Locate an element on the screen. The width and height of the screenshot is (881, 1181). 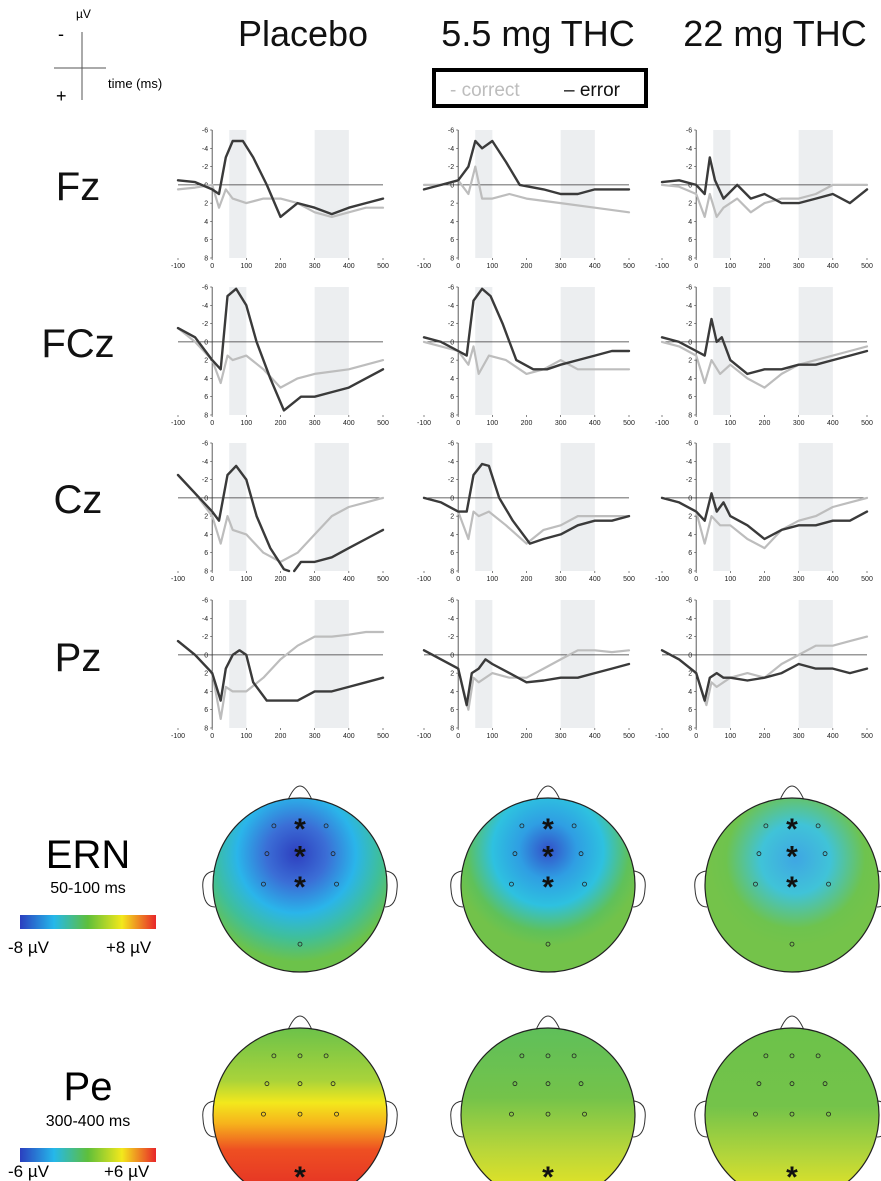
erp-panel-pz-5-5-mg-thc: -6 -4 -2 0 2 4 6 8 -100 0 100 200 300 400 500 is located at coordinates (526, 669).